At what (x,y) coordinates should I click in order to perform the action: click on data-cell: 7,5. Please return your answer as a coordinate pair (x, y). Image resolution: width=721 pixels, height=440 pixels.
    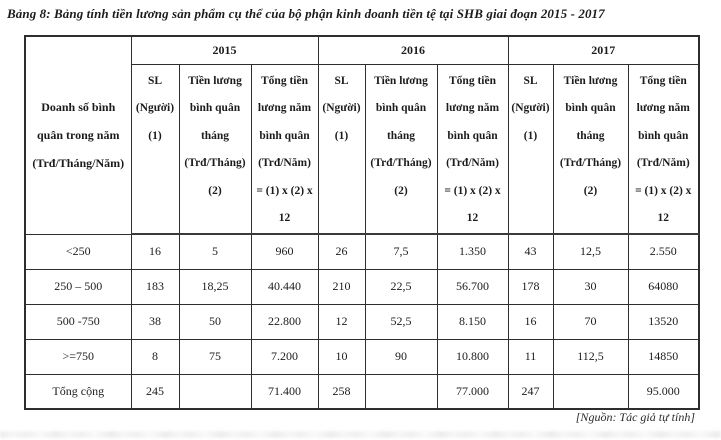
    Looking at the image, I should click on (401, 251).